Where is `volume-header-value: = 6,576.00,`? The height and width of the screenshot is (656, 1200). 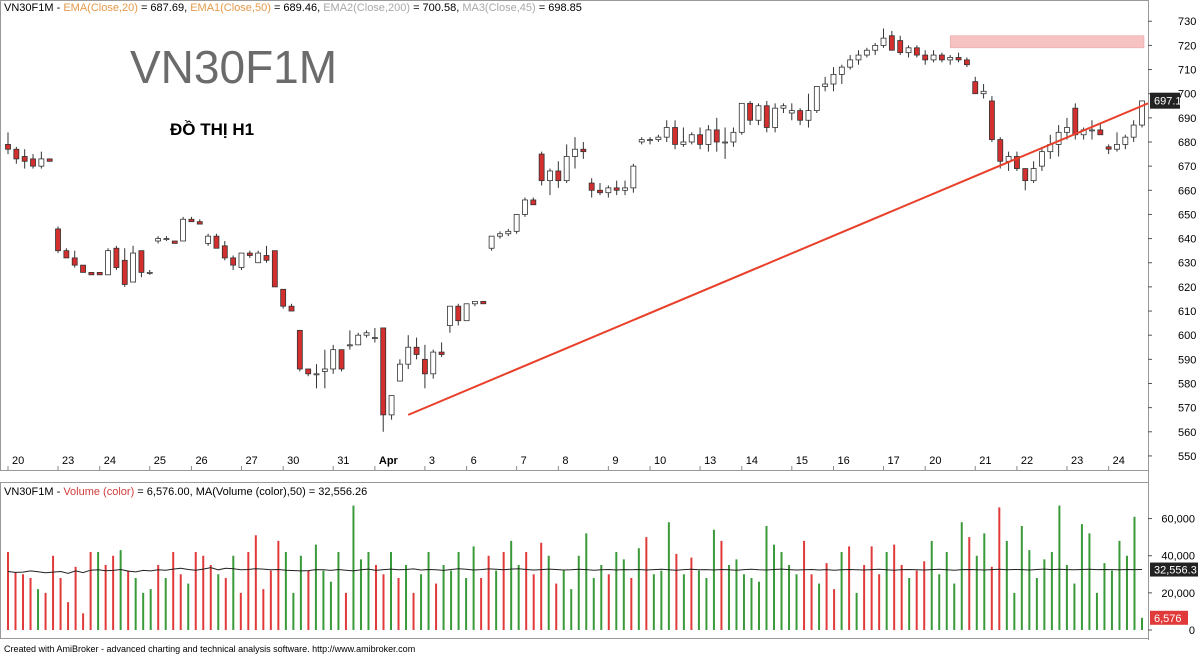
volume-header-value: = 6,576.00, is located at coordinates (165, 492).